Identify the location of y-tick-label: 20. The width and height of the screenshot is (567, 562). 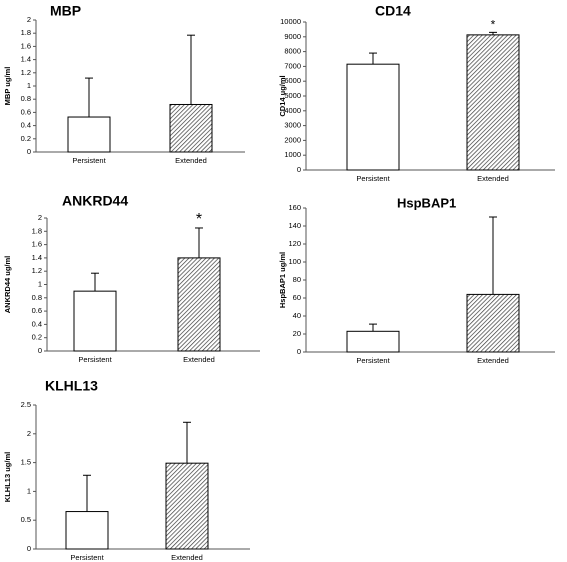
(297, 333).